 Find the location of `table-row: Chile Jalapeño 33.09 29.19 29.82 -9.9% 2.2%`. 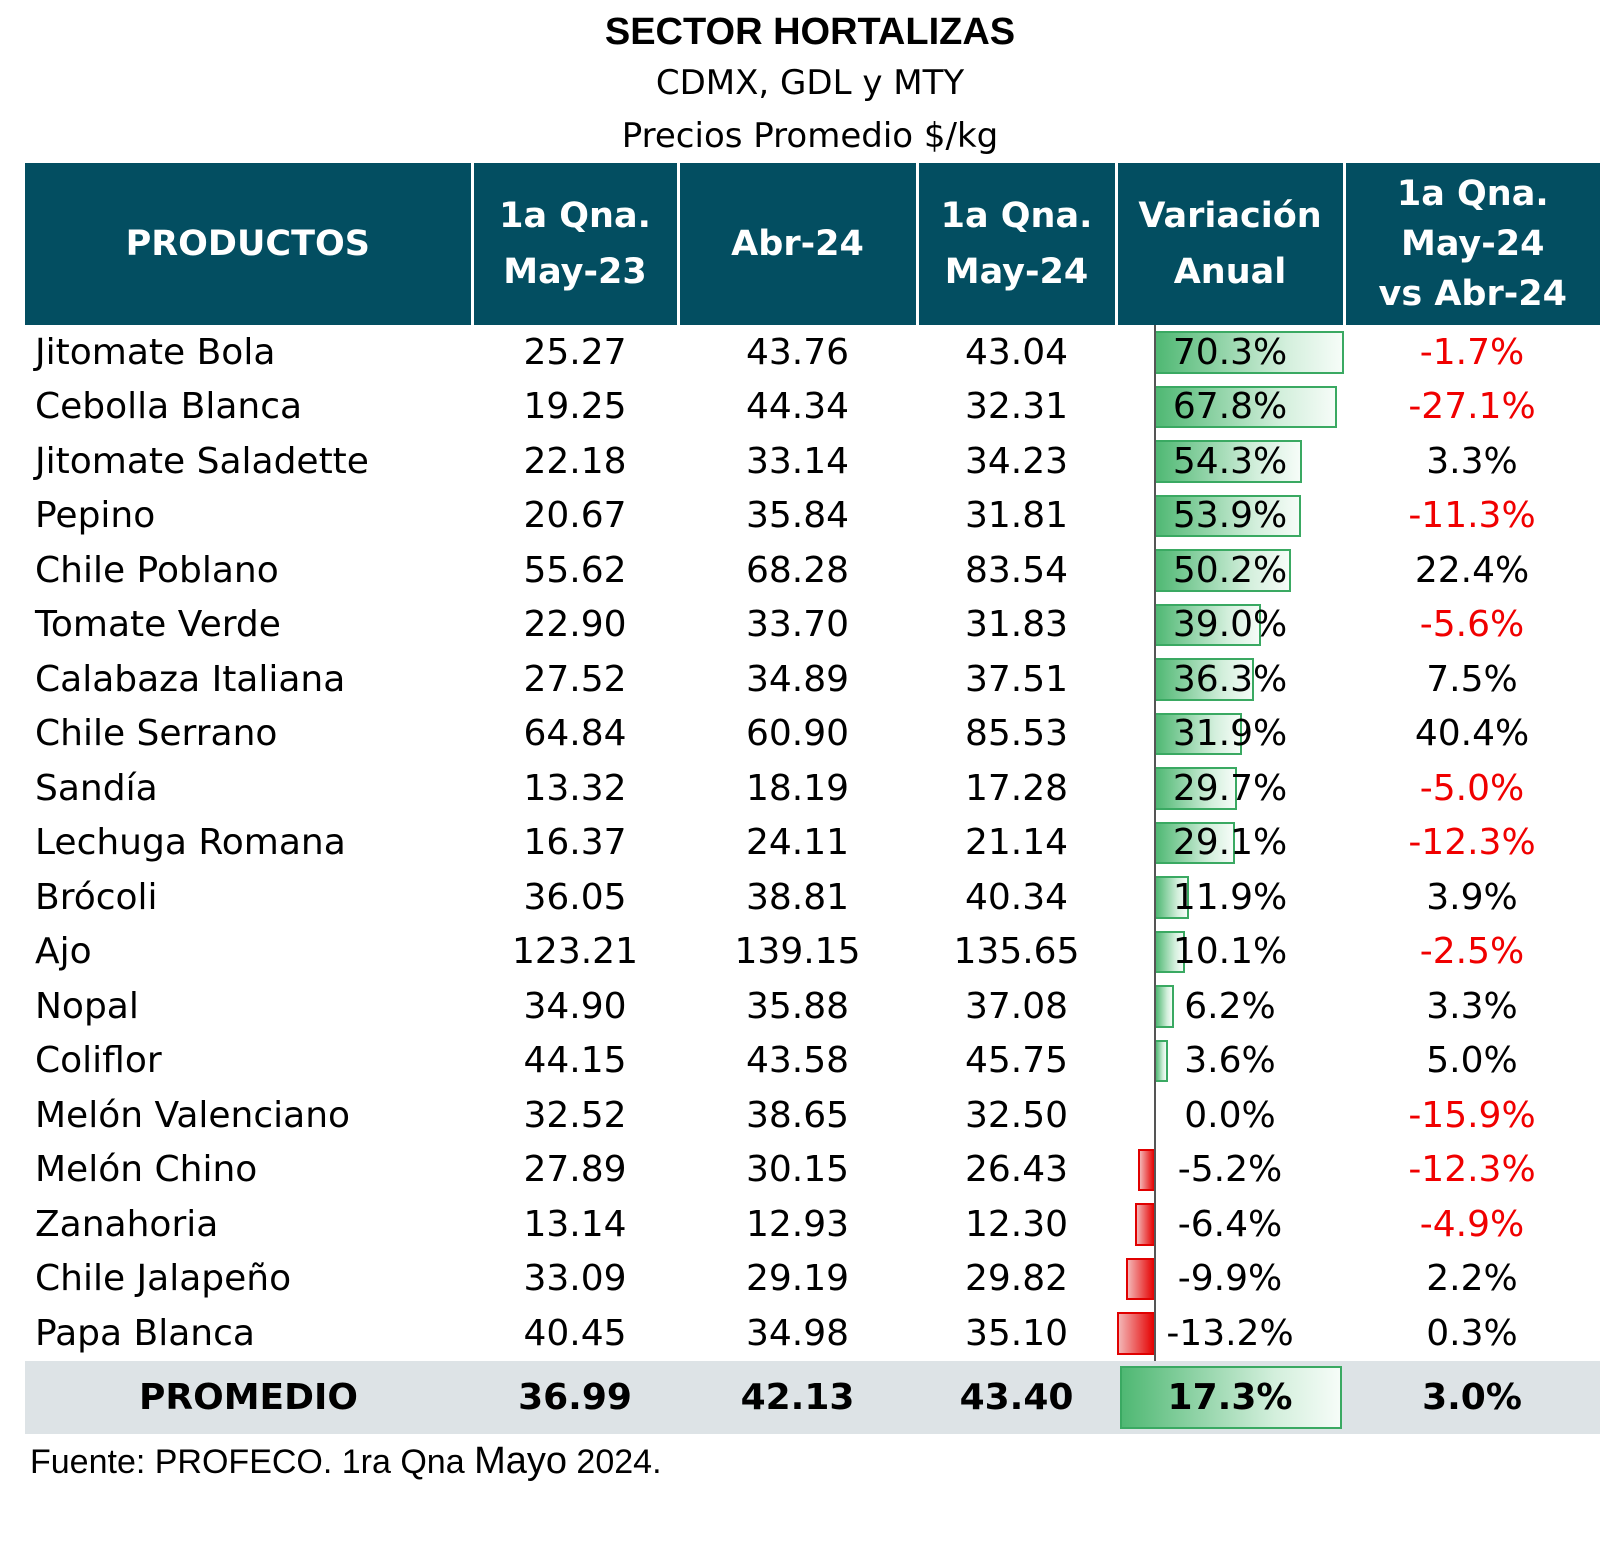

table-row: Chile Jalapeño 33.09 29.19 29.82 -9.9% 2.2% is located at coordinates (812, 1278).